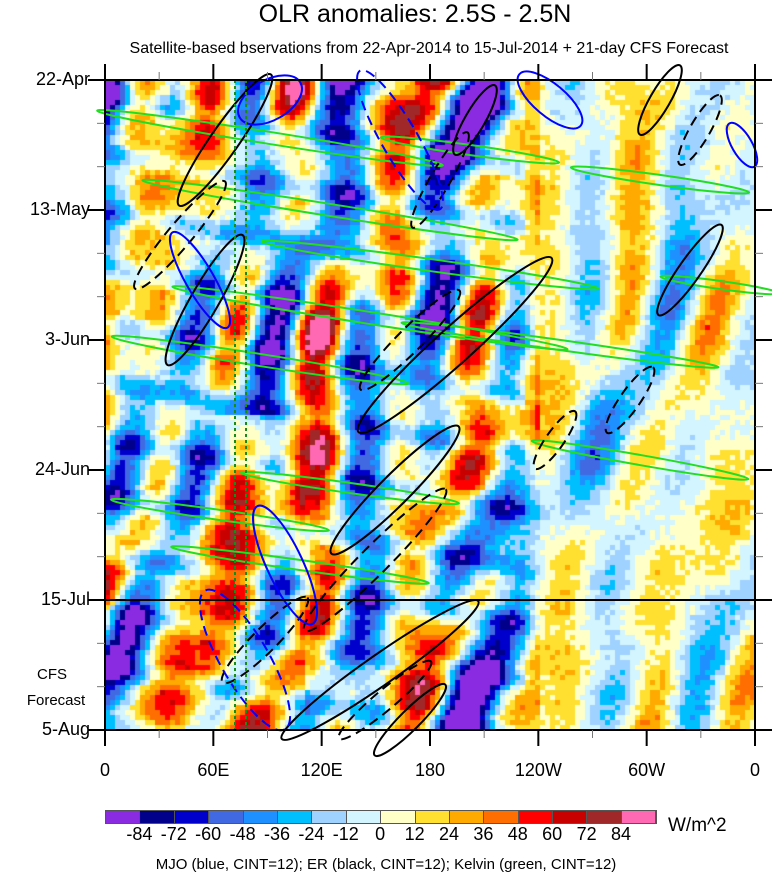 Image resolution: width=772 pixels, height=878 pixels. What do you see at coordinates (277, 834) in the screenshot?
I see `colorbar-label: -36` at bounding box center [277, 834].